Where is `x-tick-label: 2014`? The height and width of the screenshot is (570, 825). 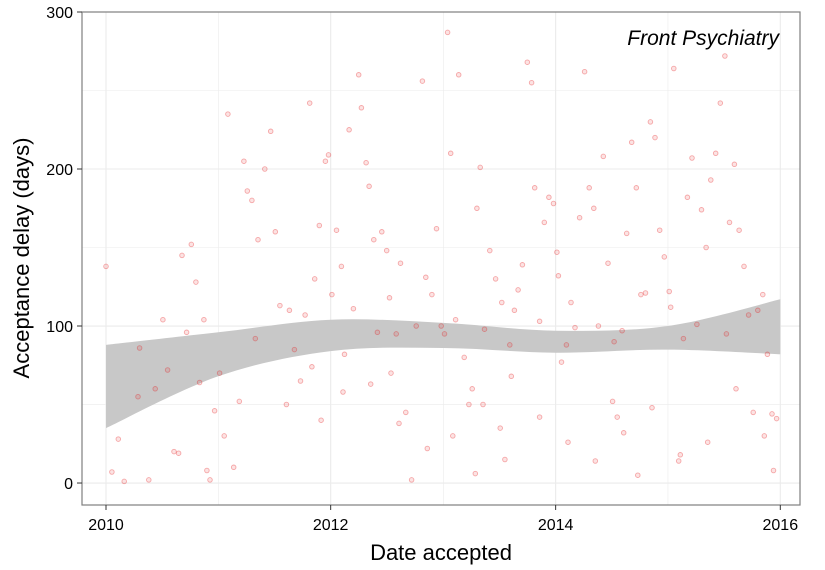 x-tick-label: 2014 is located at coordinates (556, 525).